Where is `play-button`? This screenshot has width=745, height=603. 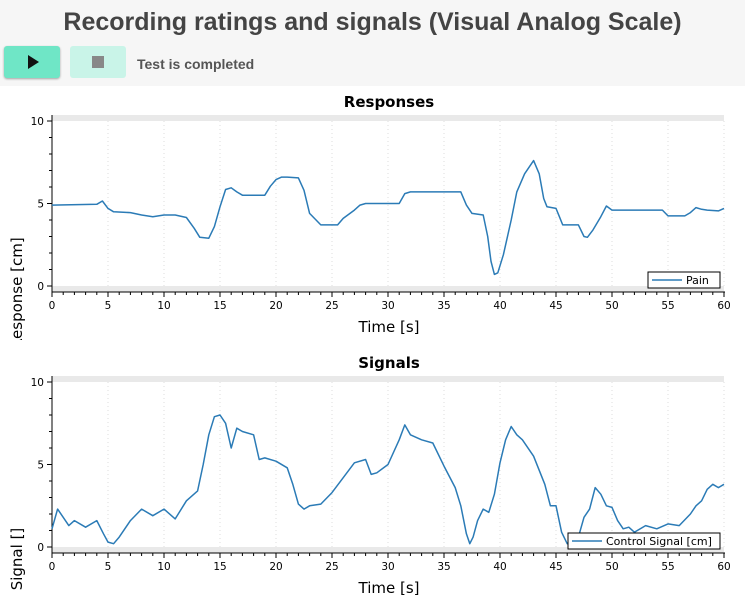 play-button is located at coordinates (32, 62).